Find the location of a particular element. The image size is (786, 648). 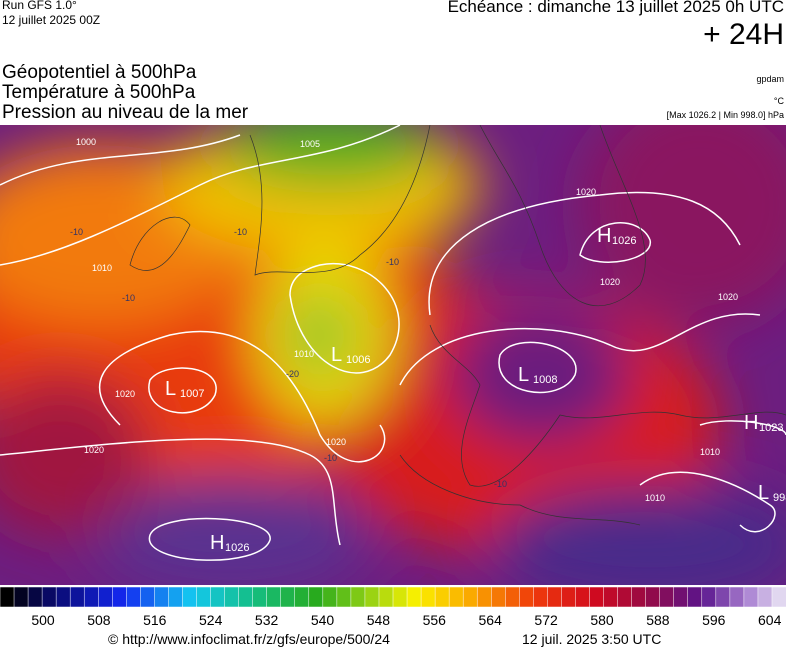

unit: °C is located at coordinates (778, 101).